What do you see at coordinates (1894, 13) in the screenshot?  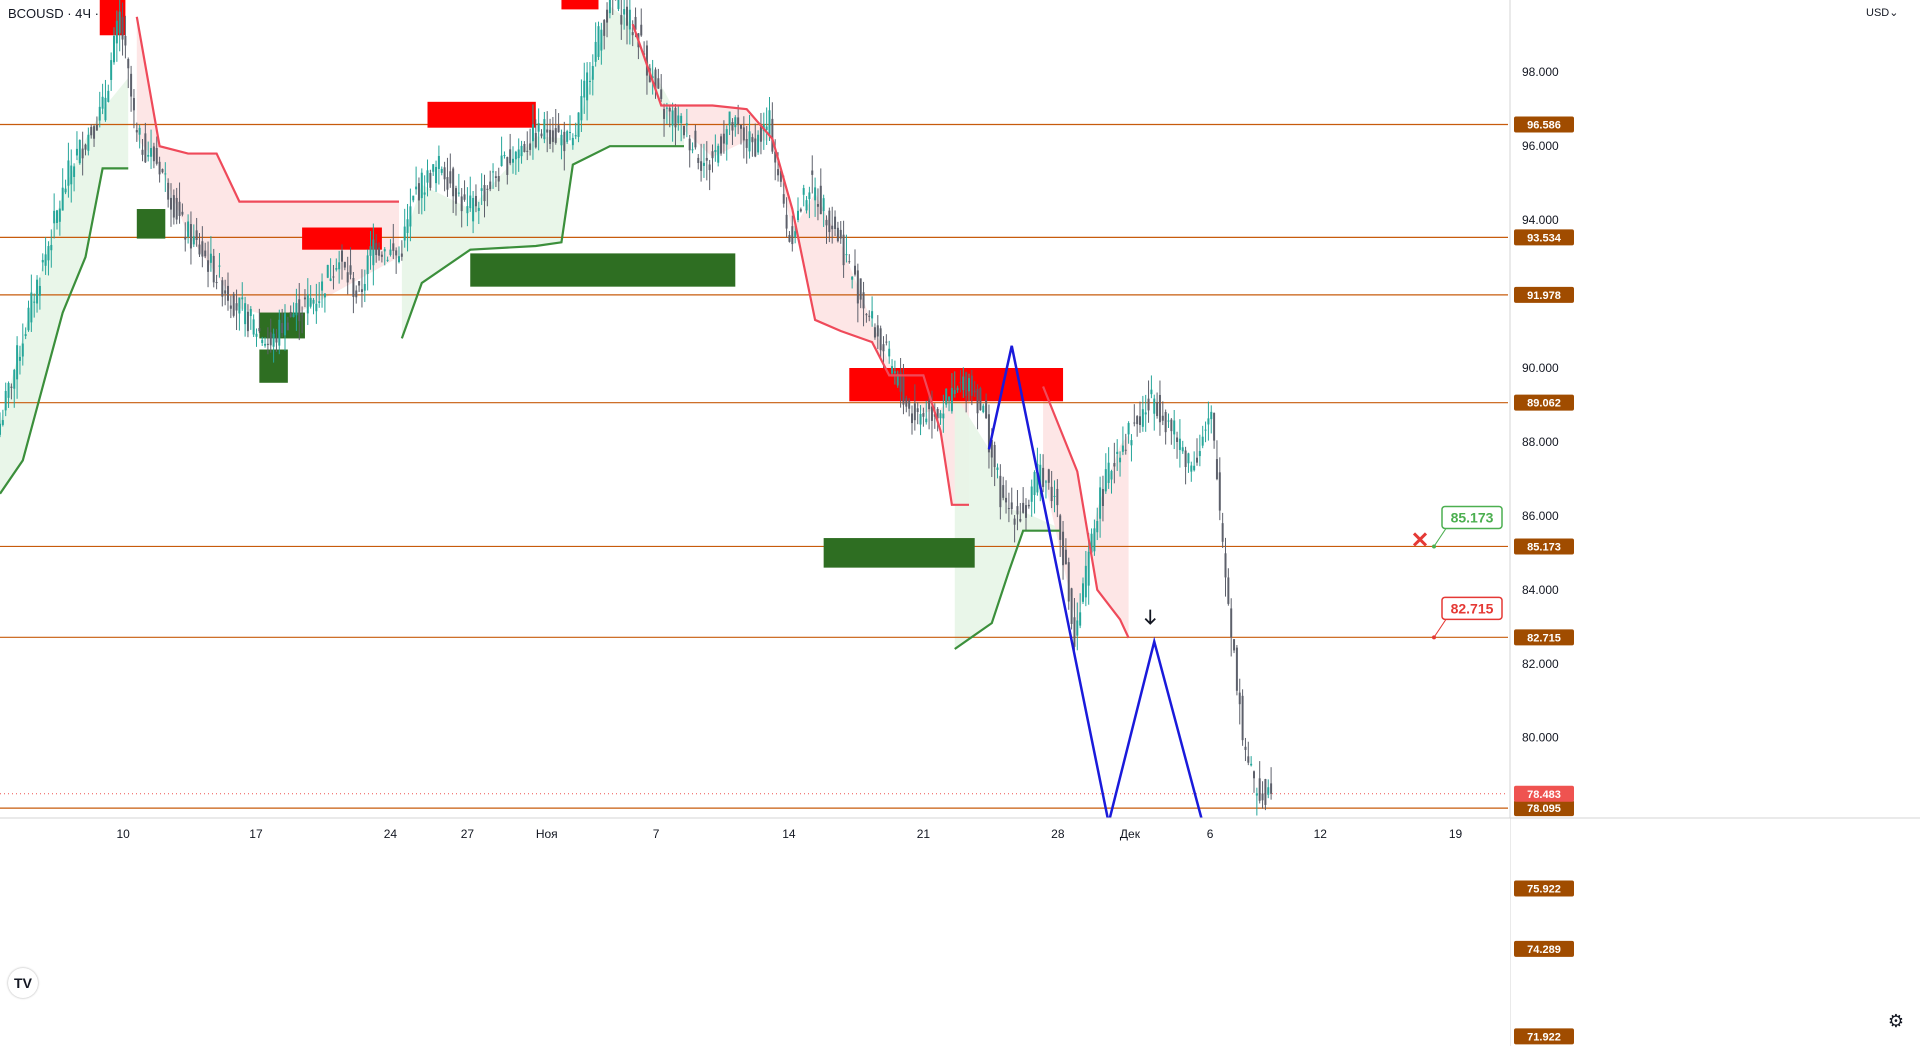 I see `chevron-down-icon: ⌄` at bounding box center [1894, 13].